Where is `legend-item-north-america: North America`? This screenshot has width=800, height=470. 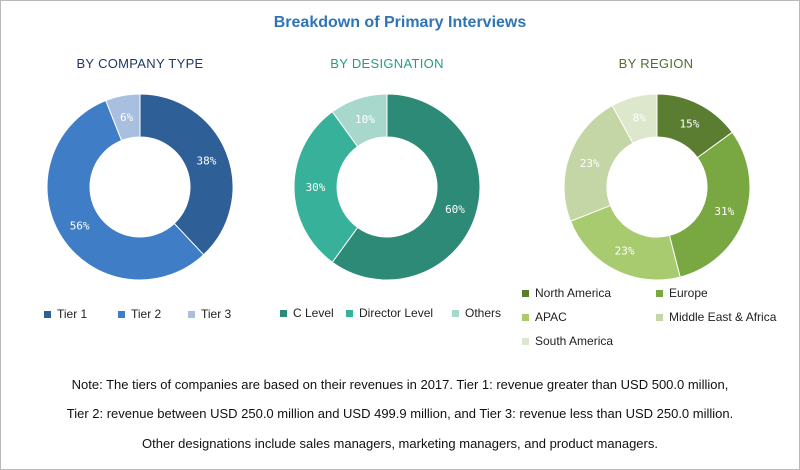 legend-item-north-america: North America is located at coordinates (566, 293).